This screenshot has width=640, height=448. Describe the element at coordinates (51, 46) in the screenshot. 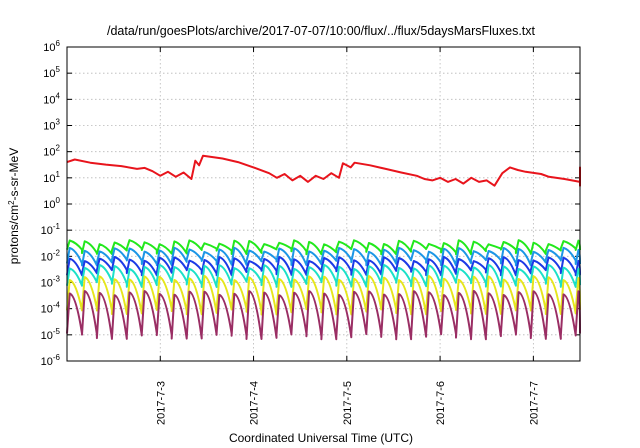

I see `y-tick-label: 10⁶` at that location.